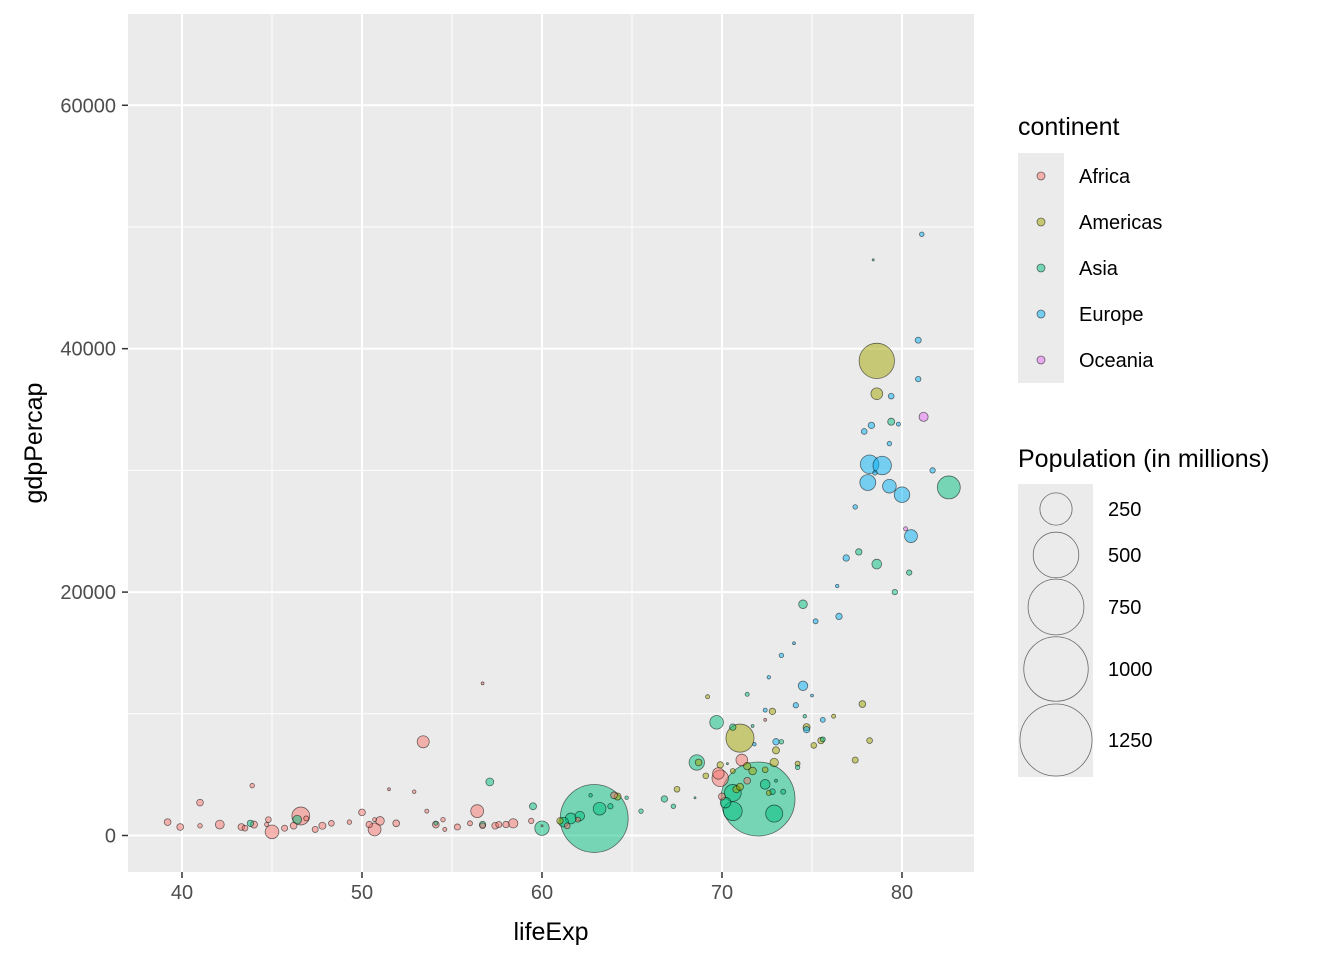 This screenshot has height=960, width=1344. I want to click on color-legend-entries: Africa Americas Asia Europe Oceania, so click(1099, 269).